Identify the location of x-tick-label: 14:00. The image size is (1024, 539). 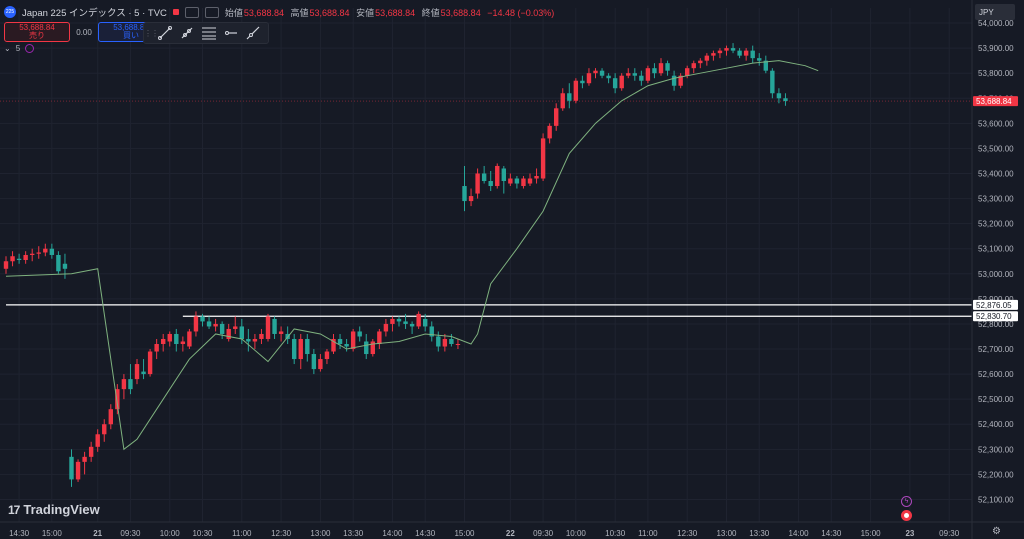
(392, 533).